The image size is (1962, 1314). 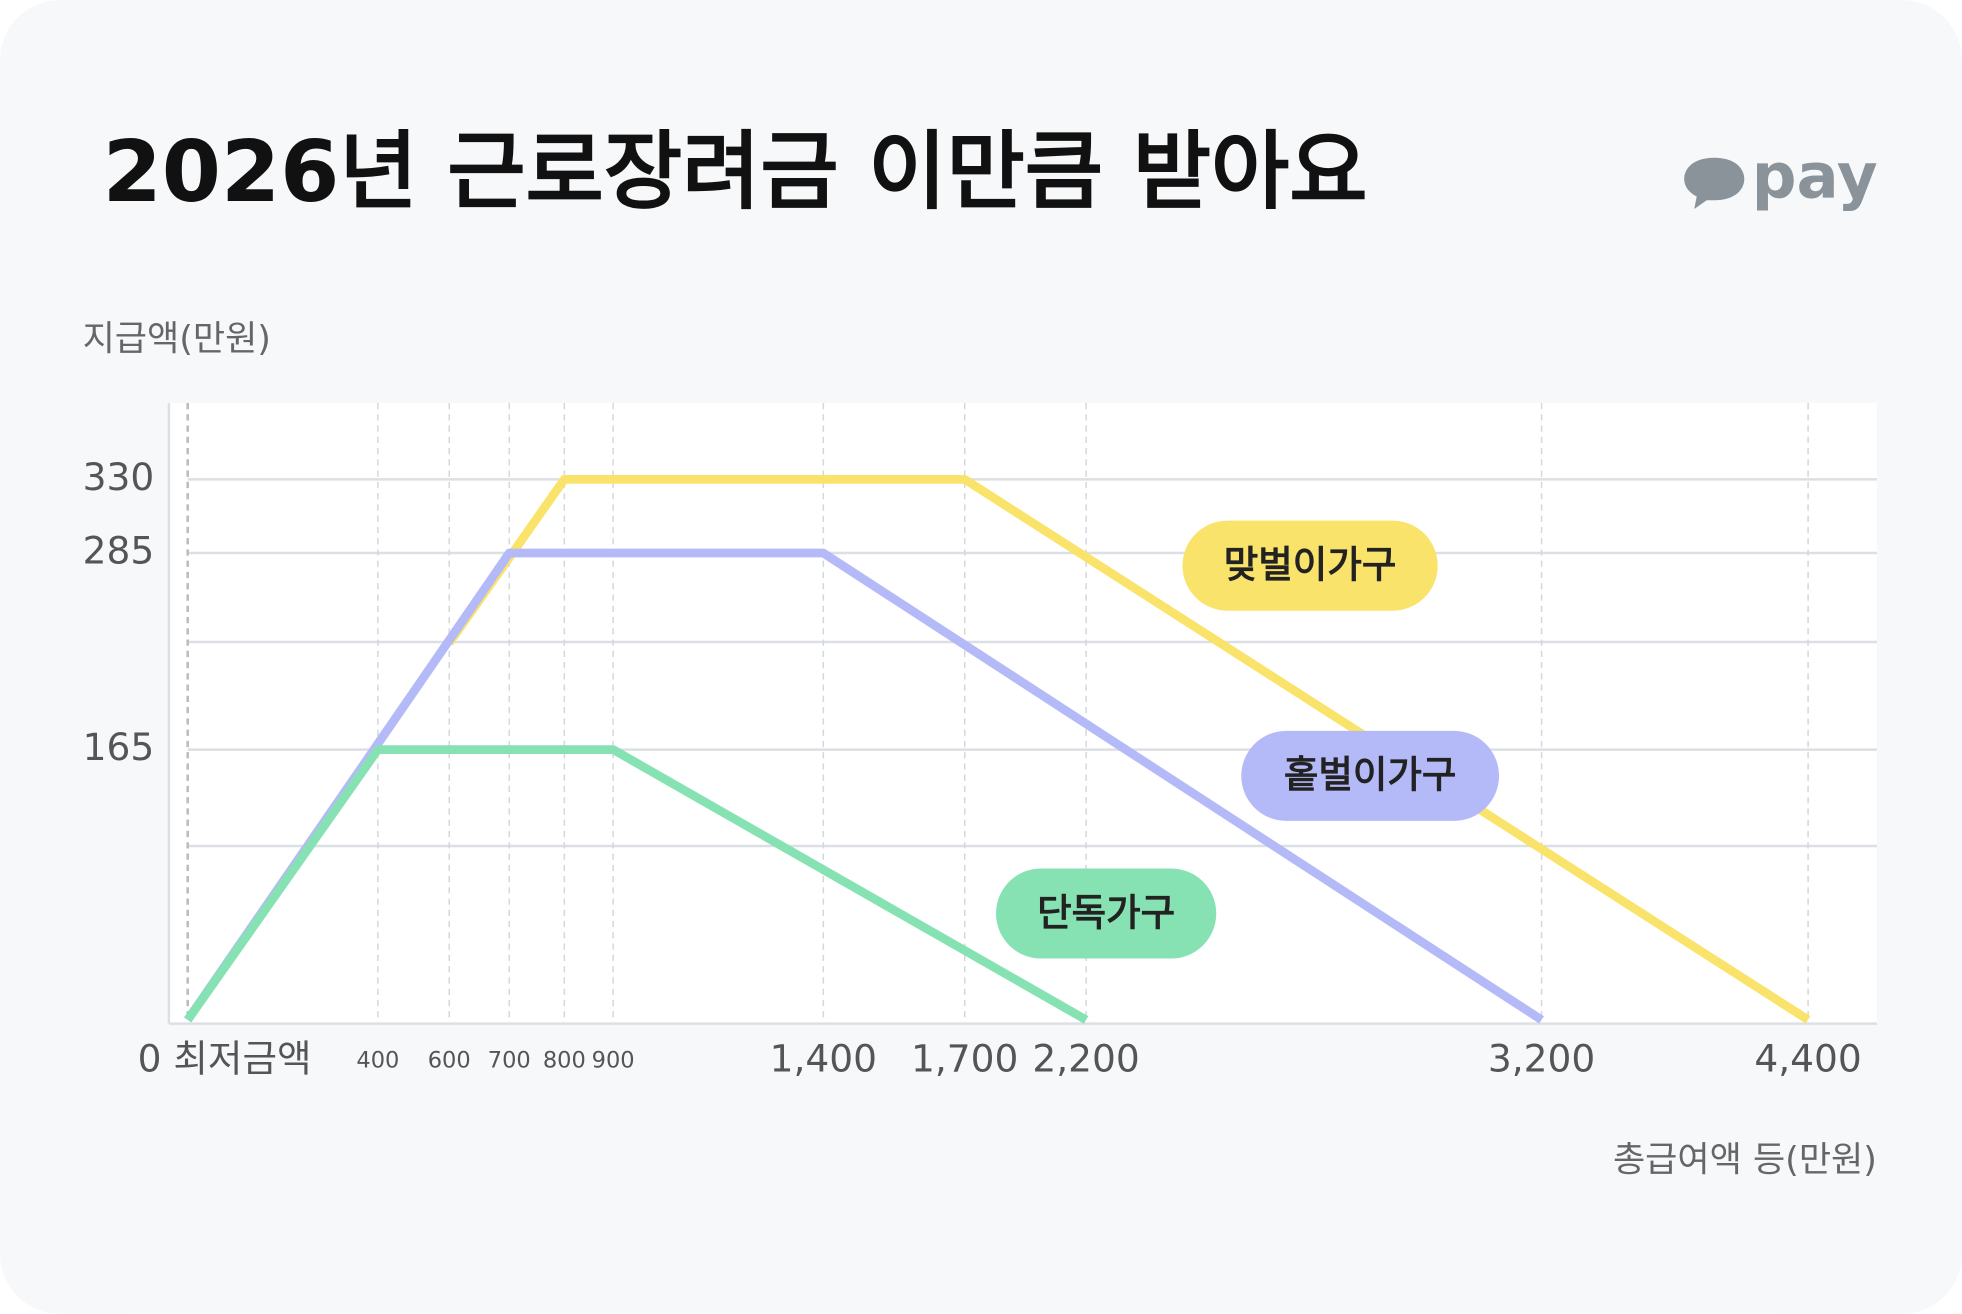 What do you see at coordinates (449, 1061) in the screenshot?
I see `x-tick-label: 600` at bounding box center [449, 1061].